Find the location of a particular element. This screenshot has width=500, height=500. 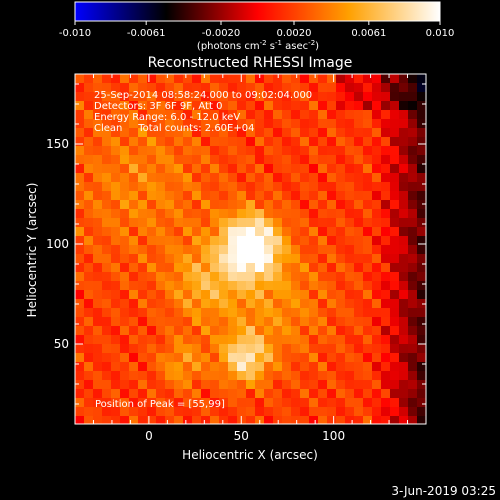

annotation-energy: Energy Range: 6.0 - 12.0 keV is located at coordinates (167, 117).